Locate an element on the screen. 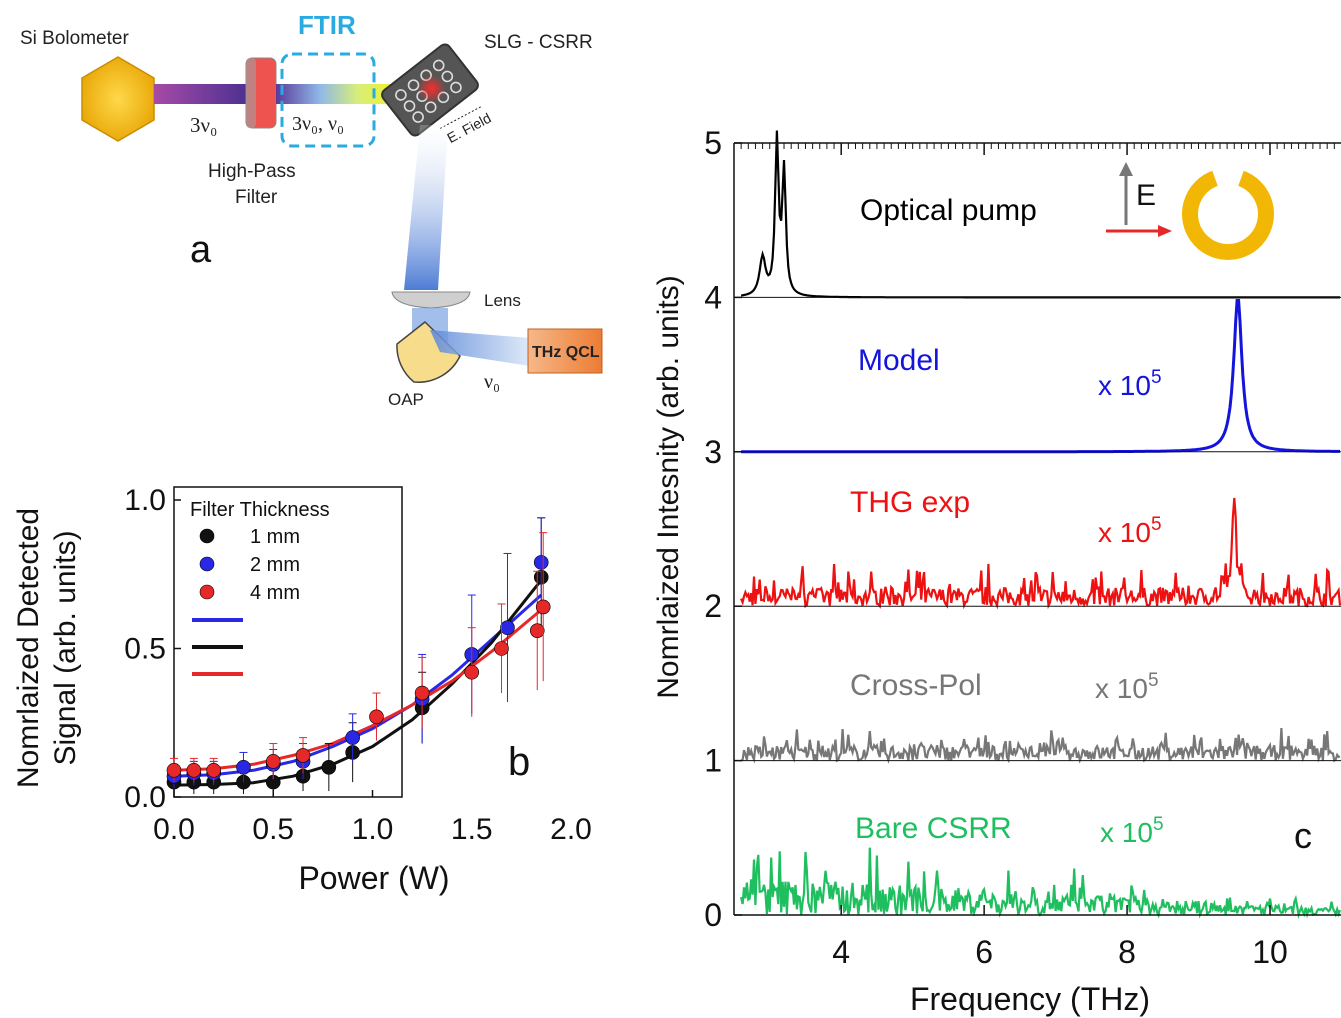  c-x-tick-label: 6 is located at coordinates (984, 952).